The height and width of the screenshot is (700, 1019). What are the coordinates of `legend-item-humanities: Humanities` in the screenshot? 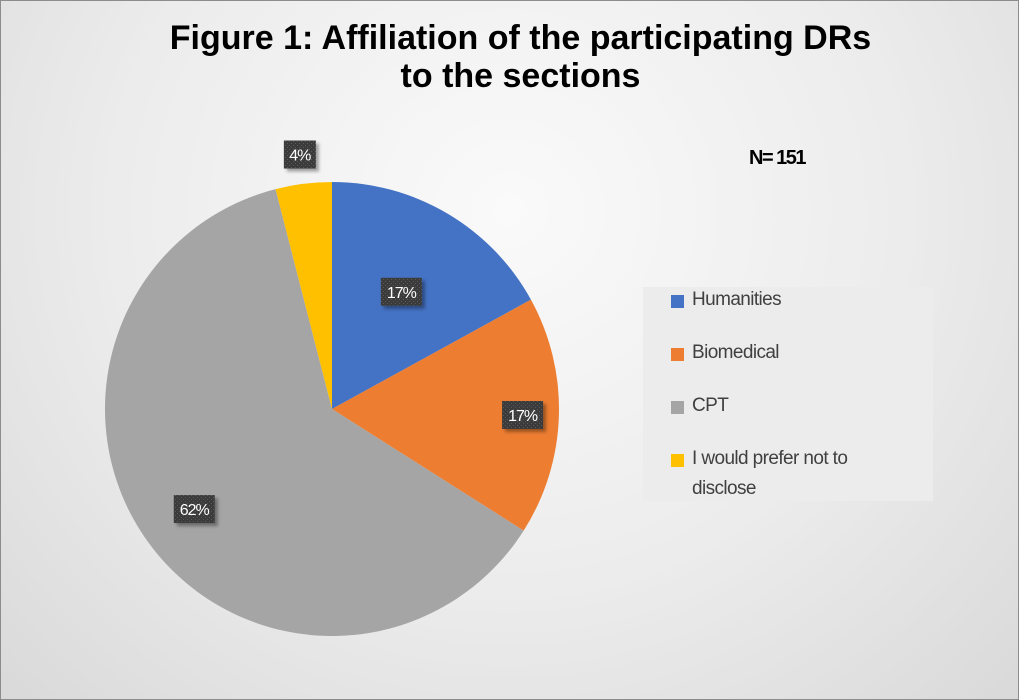 It's located at (796, 302).